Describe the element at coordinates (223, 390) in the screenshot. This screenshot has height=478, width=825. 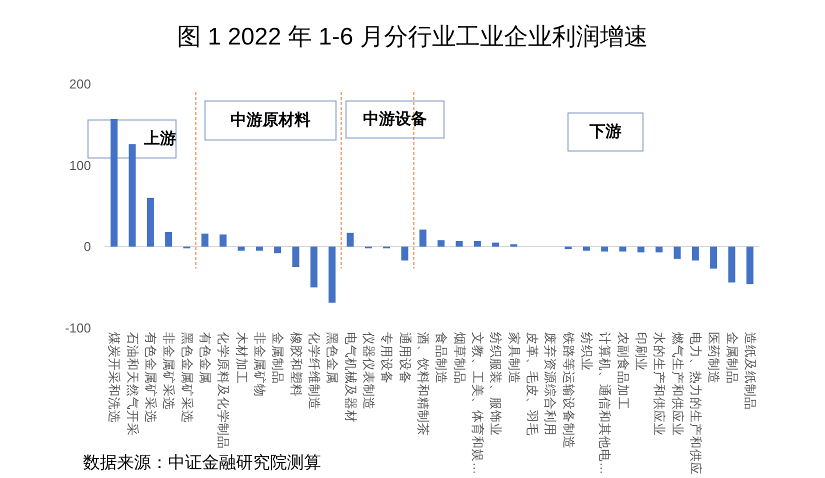
I see `x-tick-label: 化学原料及化学制品` at that location.